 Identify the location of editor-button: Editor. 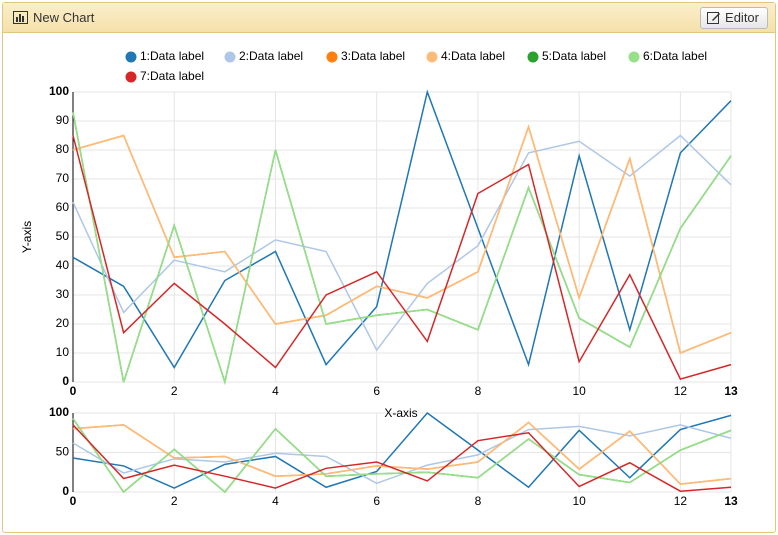
(734, 18).